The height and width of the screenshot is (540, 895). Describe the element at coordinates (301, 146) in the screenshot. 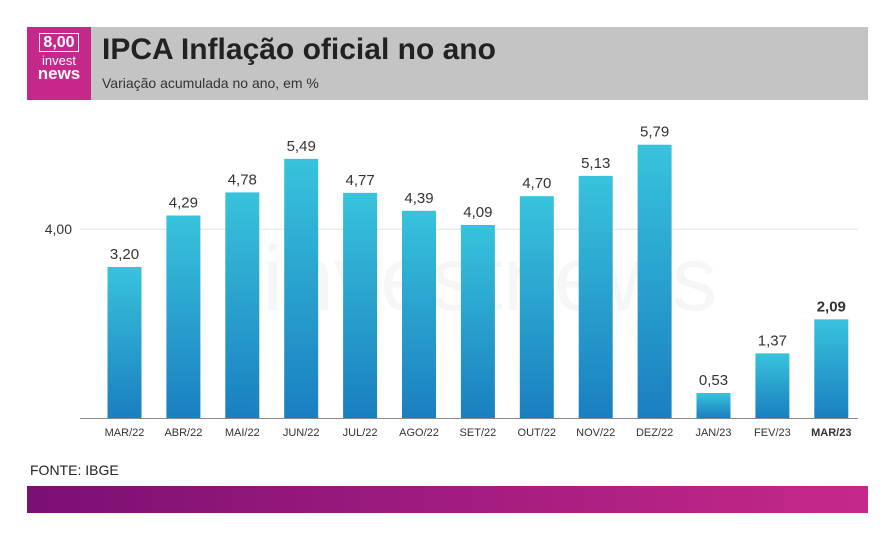

I see `bar-value-label: 5,49` at that location.